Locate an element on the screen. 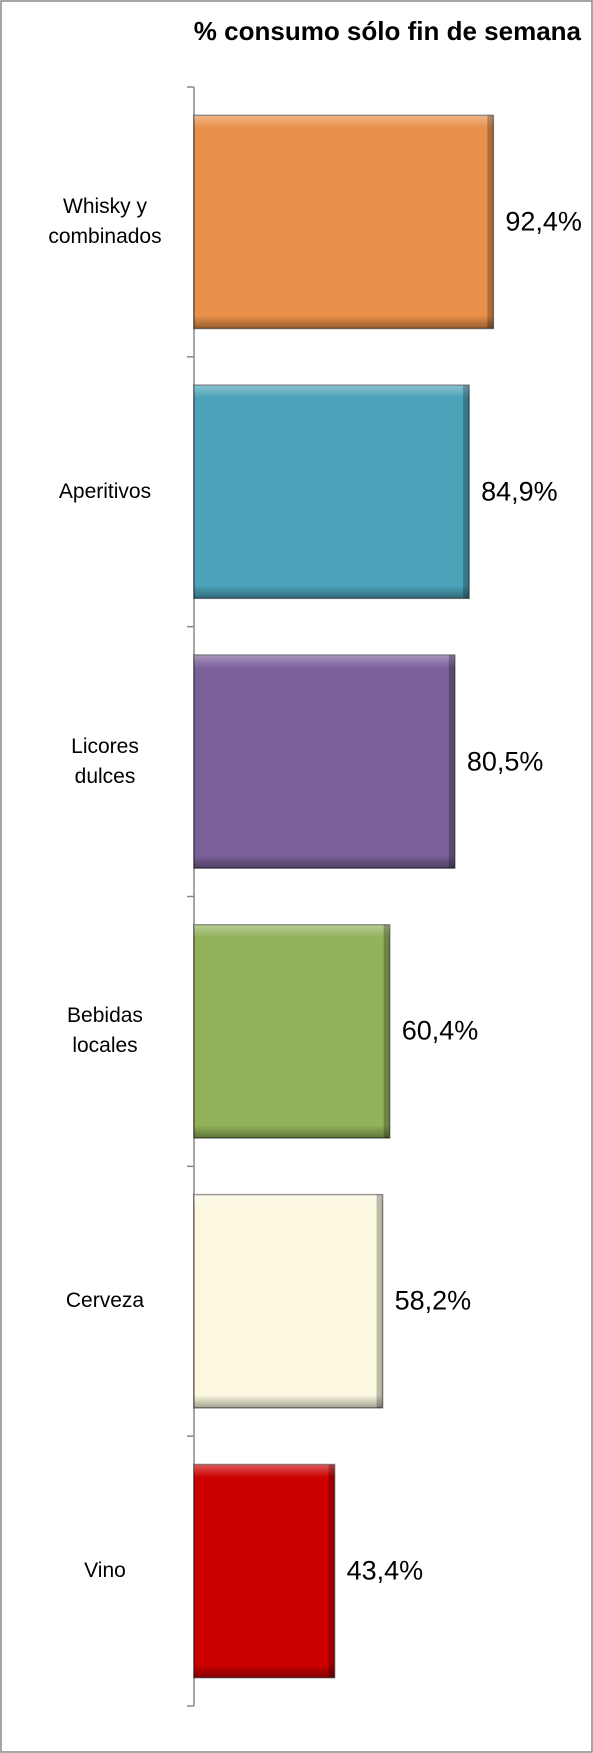  y-tick-label: Vino is located at coordinates (105, 1571).